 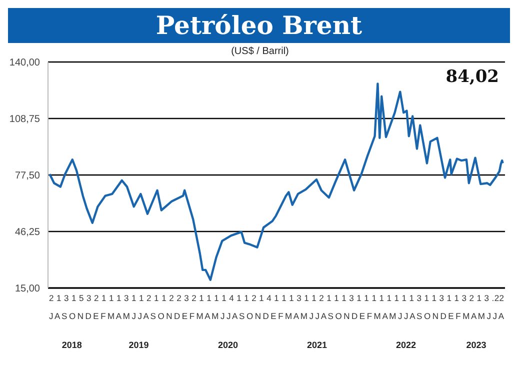 I want to click on annotation: 84,02, so click(x=472, y=77).